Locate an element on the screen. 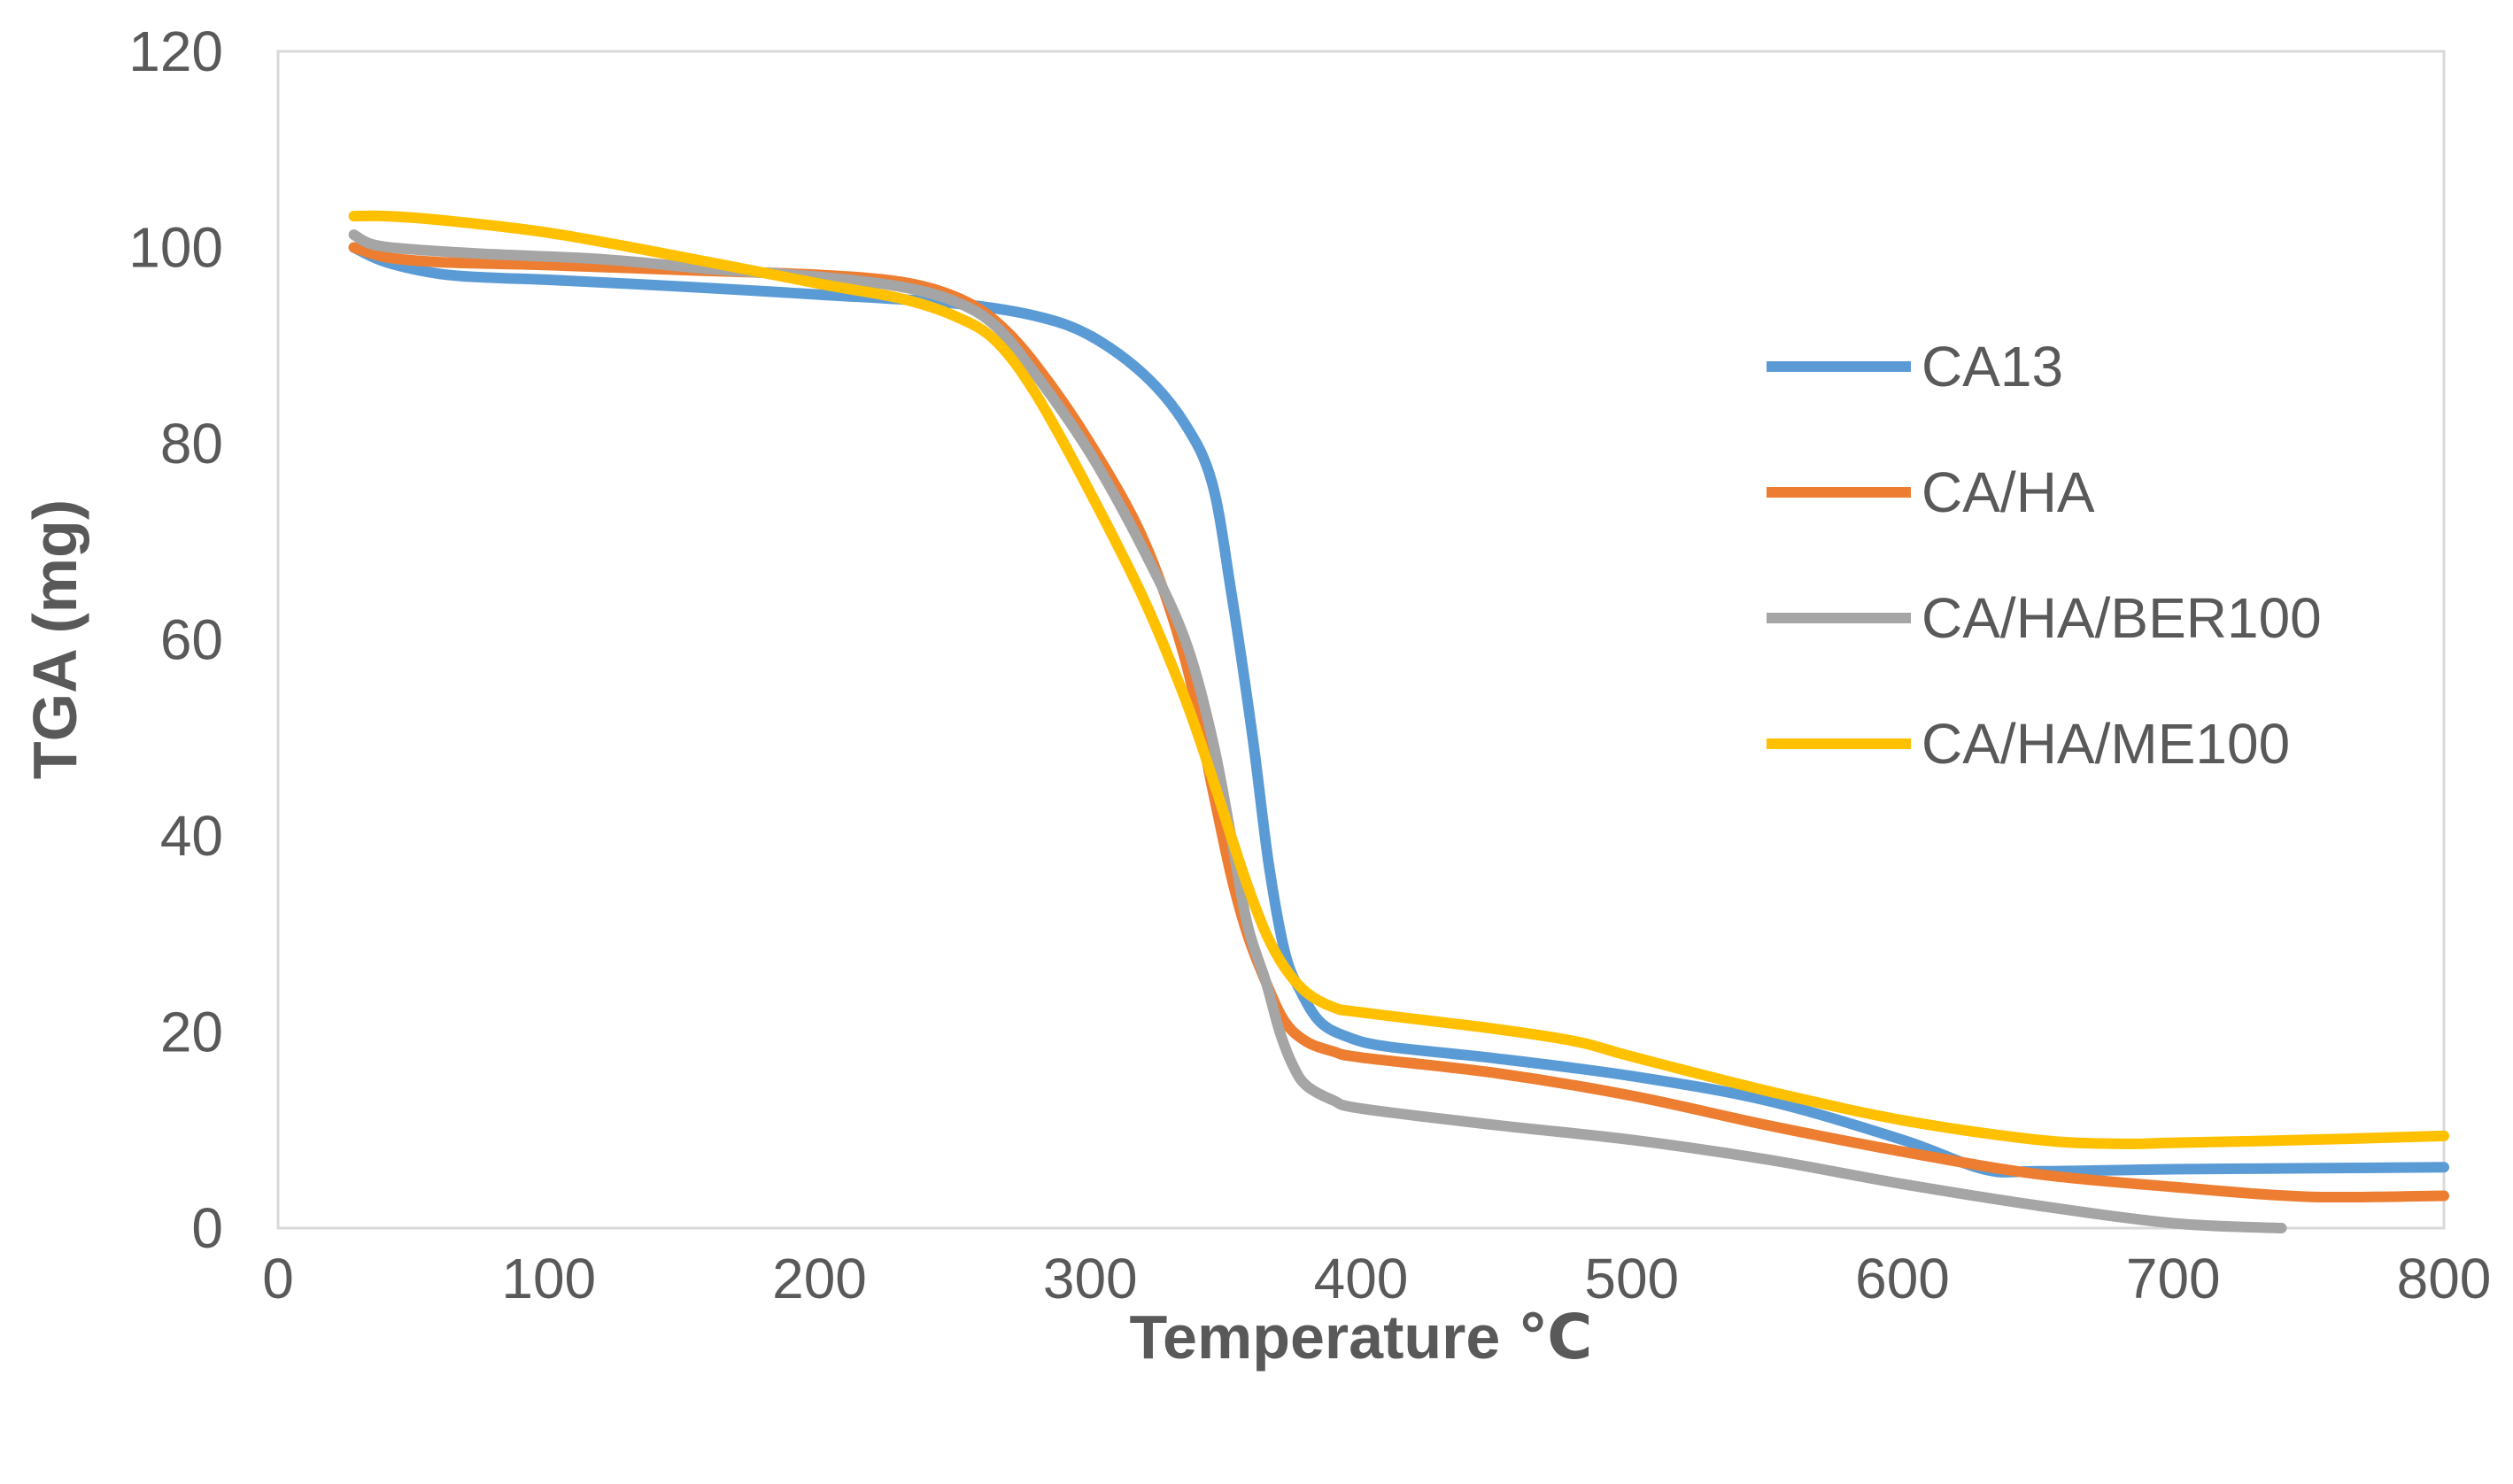  x-tick-label: 200 is located at coordinates (820, 1278).